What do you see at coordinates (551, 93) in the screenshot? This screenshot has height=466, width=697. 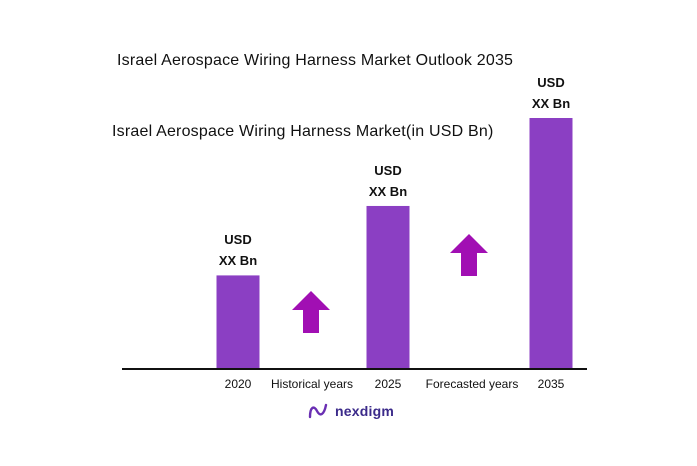 I see `data-label-2035: USD XX Bn` at bounding box center [551, 93].